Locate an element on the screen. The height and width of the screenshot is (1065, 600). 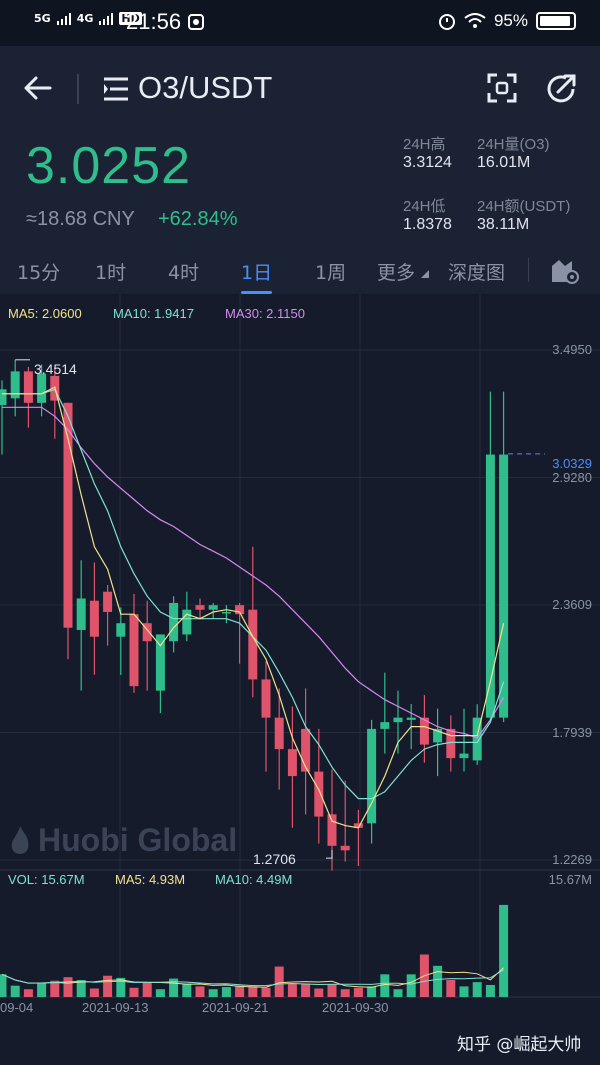
vol-legend: VOL: 15.67M is located at coordinates (46, 879).